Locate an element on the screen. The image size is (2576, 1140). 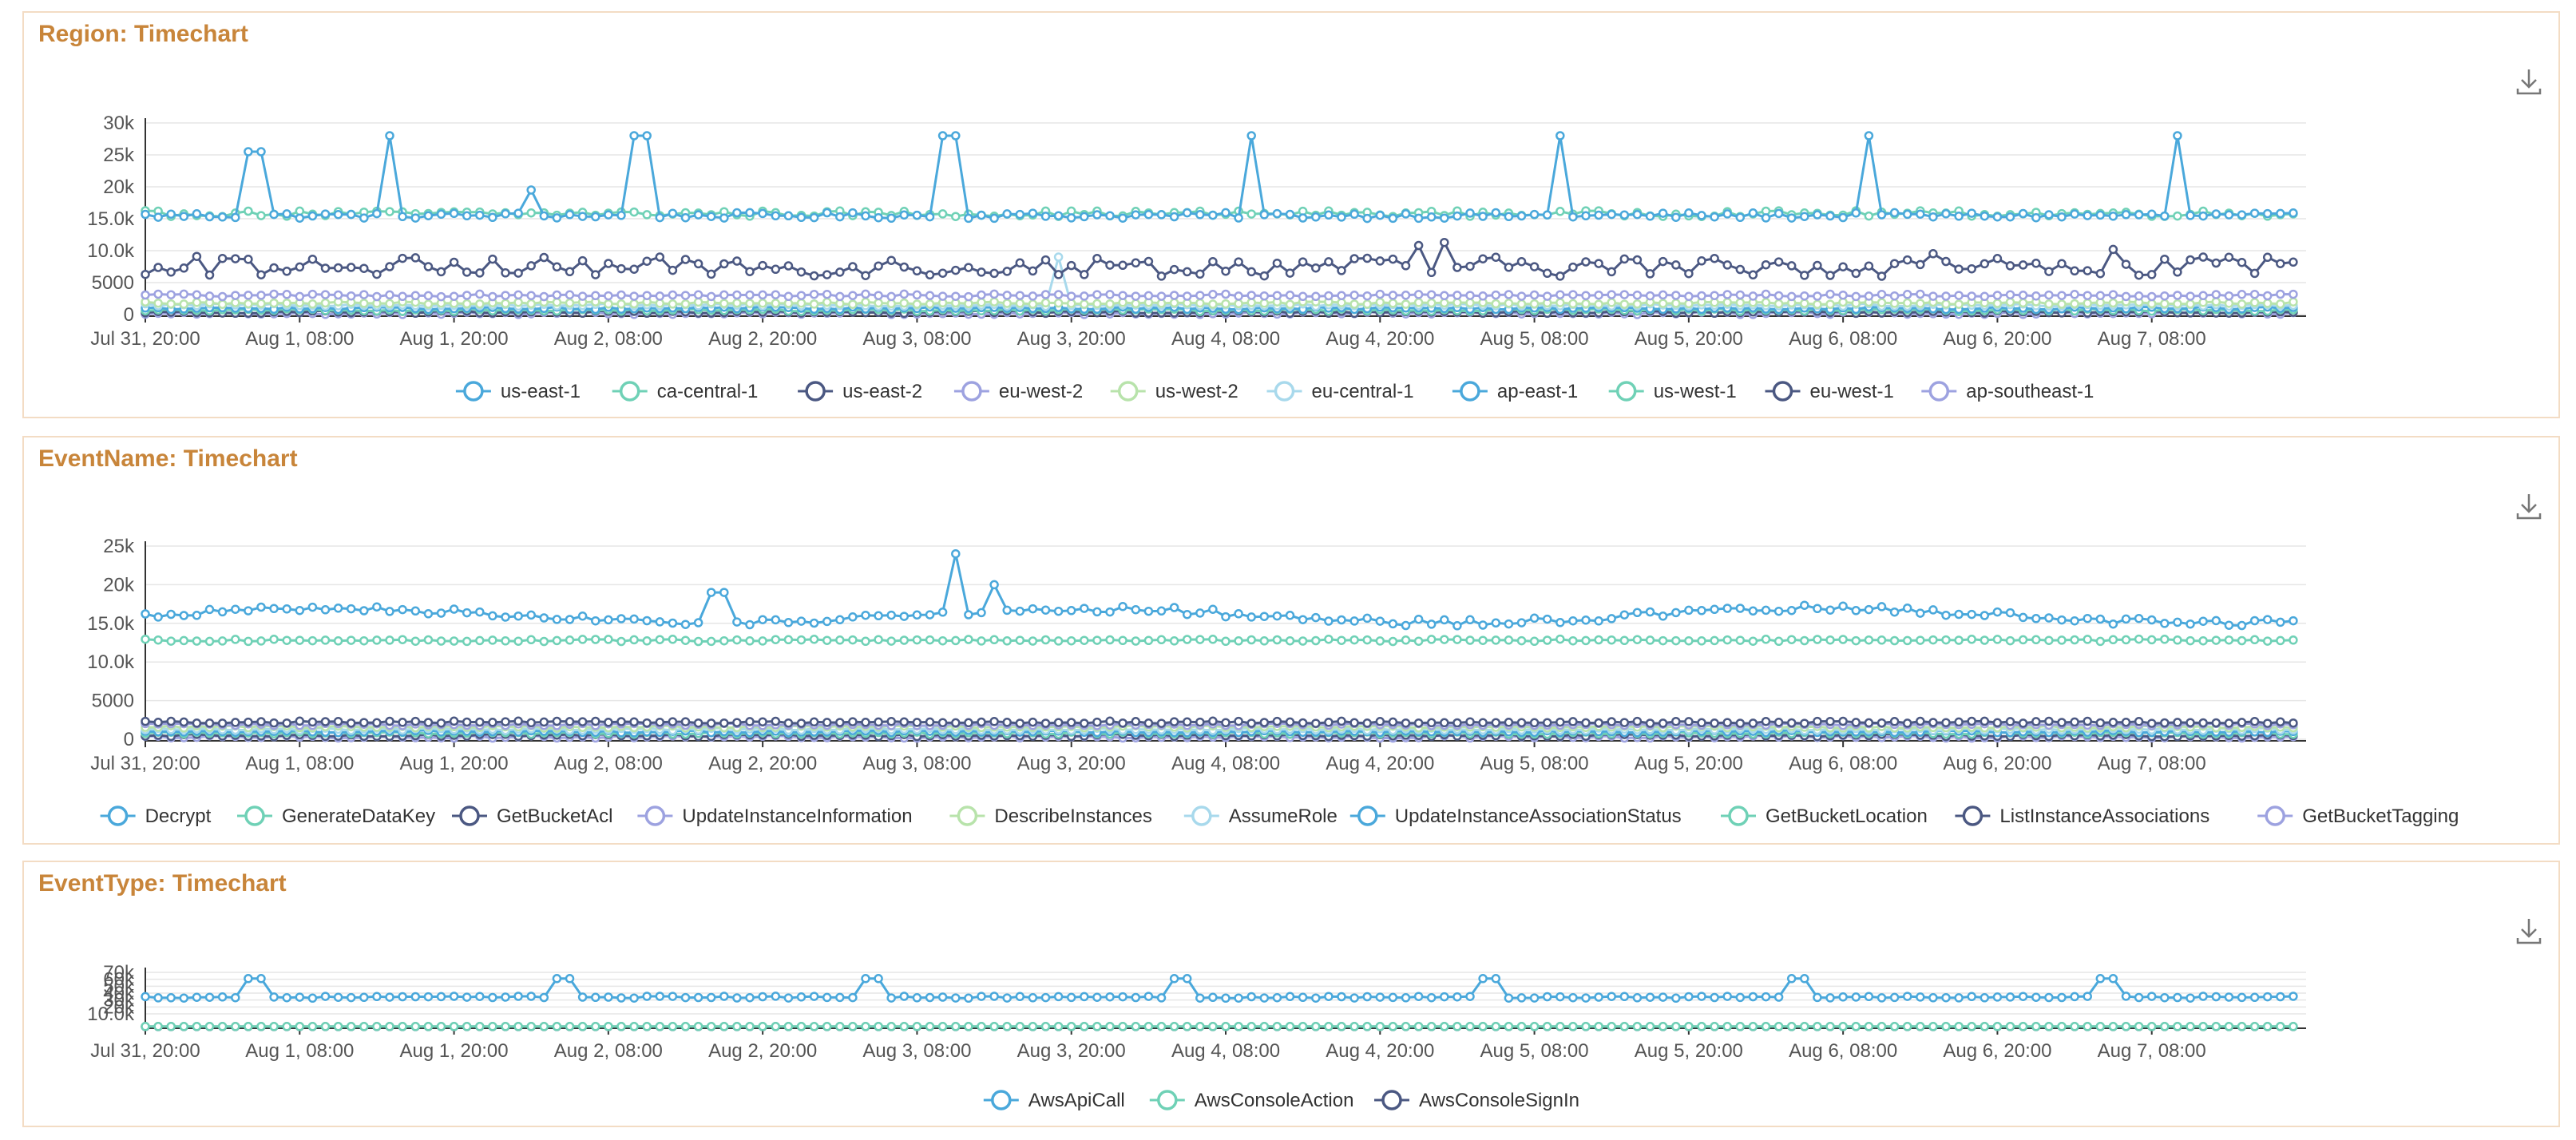
legend-item-UpdateInstanceAssociationStatus: UpdateInstanceAssociationStatus is located at coordinates (1515, 816).